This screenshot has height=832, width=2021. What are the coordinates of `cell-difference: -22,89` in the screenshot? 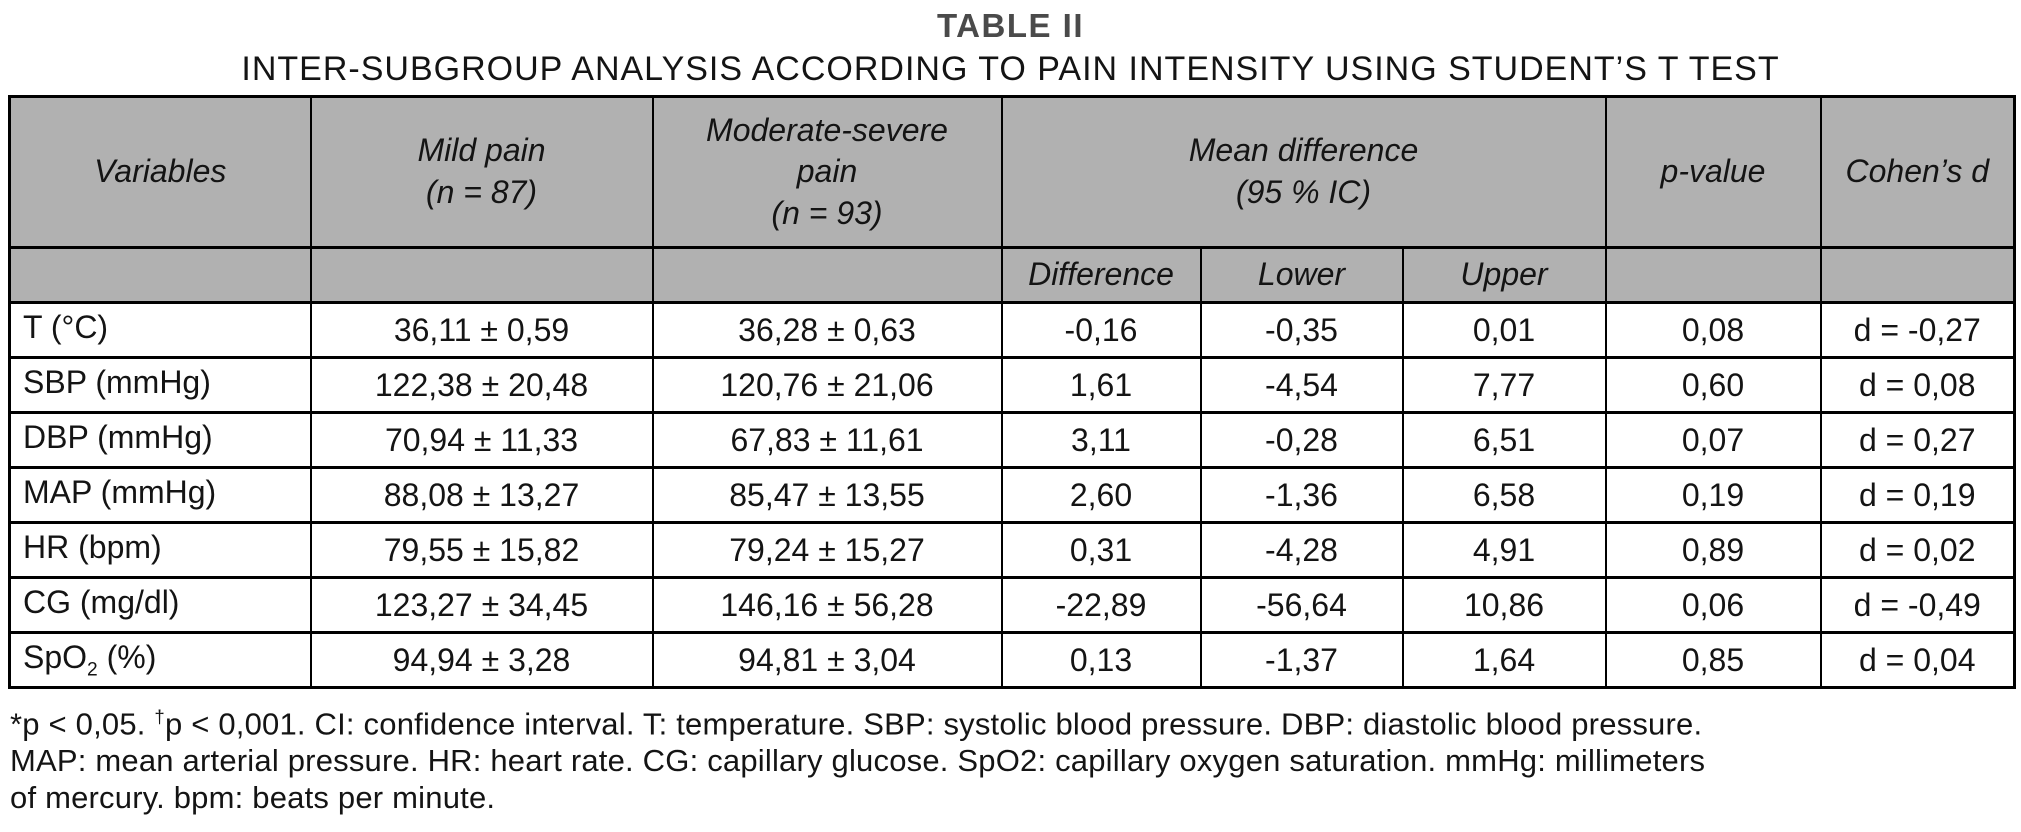 It's located at (1101, 605).